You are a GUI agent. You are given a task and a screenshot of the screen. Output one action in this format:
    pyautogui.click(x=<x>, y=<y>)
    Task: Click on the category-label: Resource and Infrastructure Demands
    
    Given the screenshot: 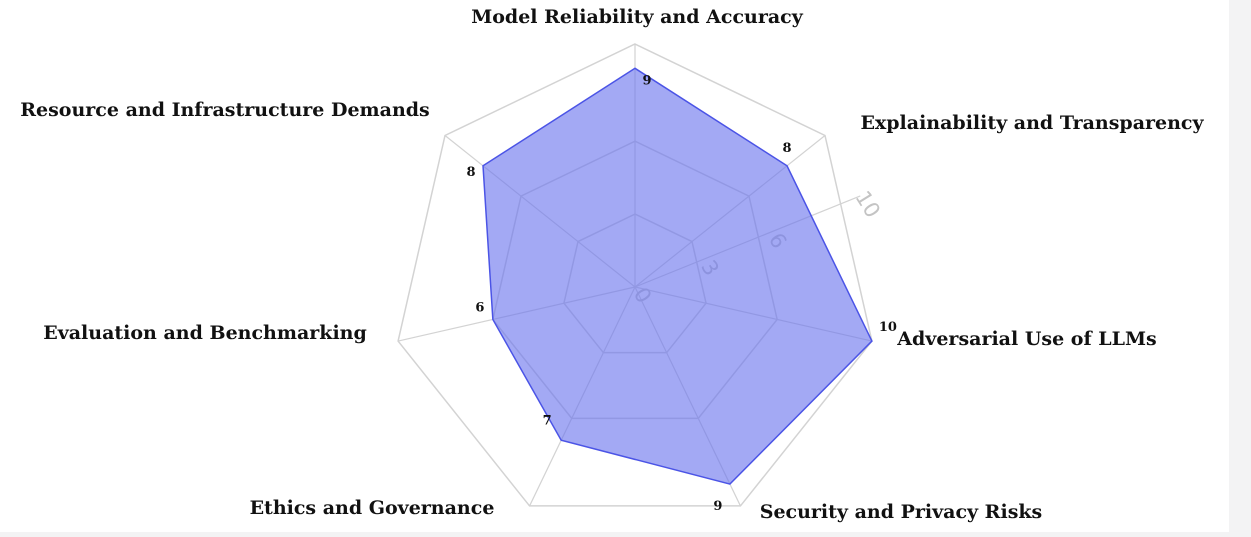 What is the action you would take?
    pyautogui.click(x=225, y=110)
    